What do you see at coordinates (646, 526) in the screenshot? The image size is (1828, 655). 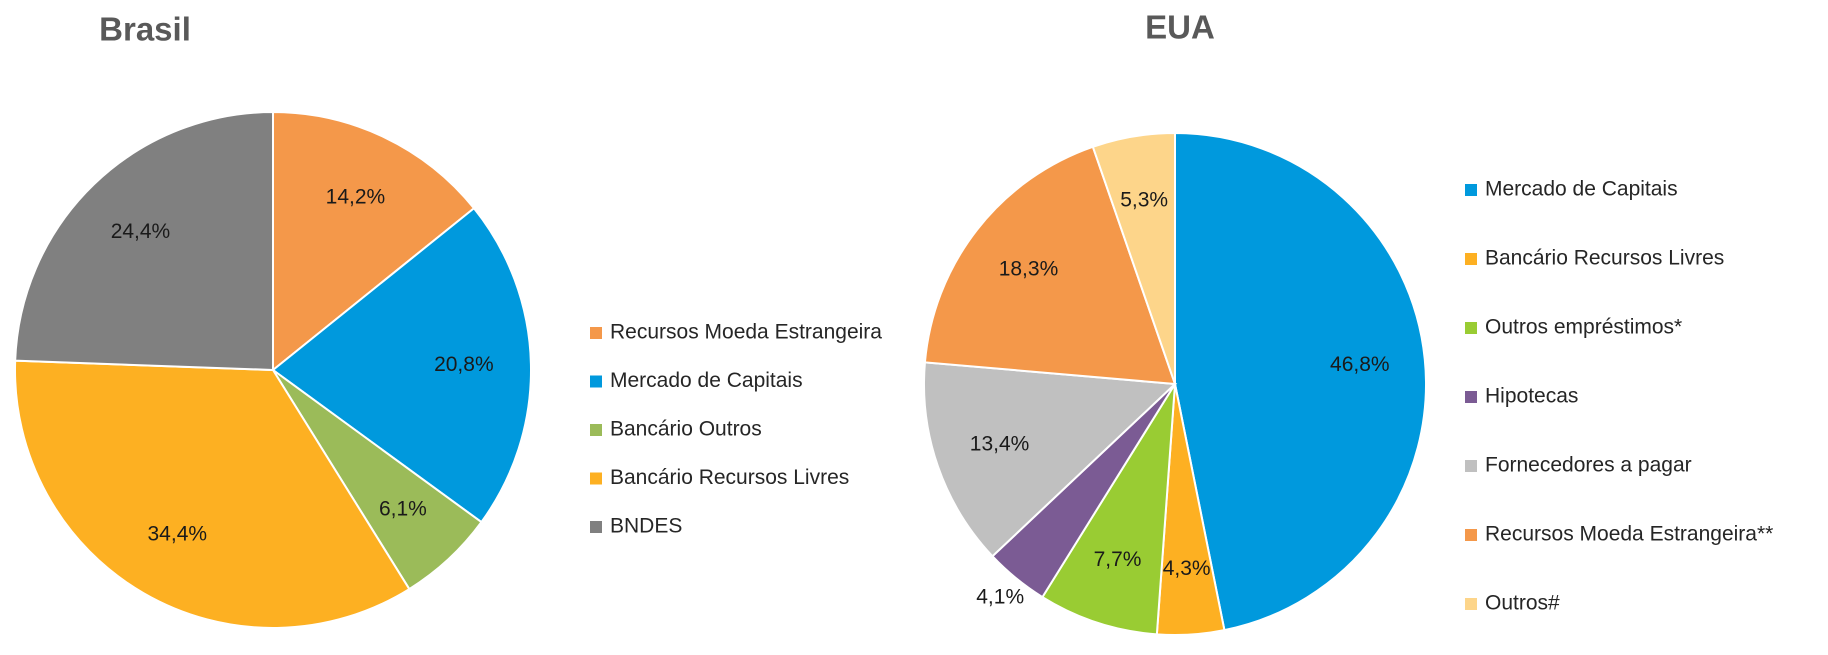 I see `legend-label: BNDES` at bounding box center [646, 526].